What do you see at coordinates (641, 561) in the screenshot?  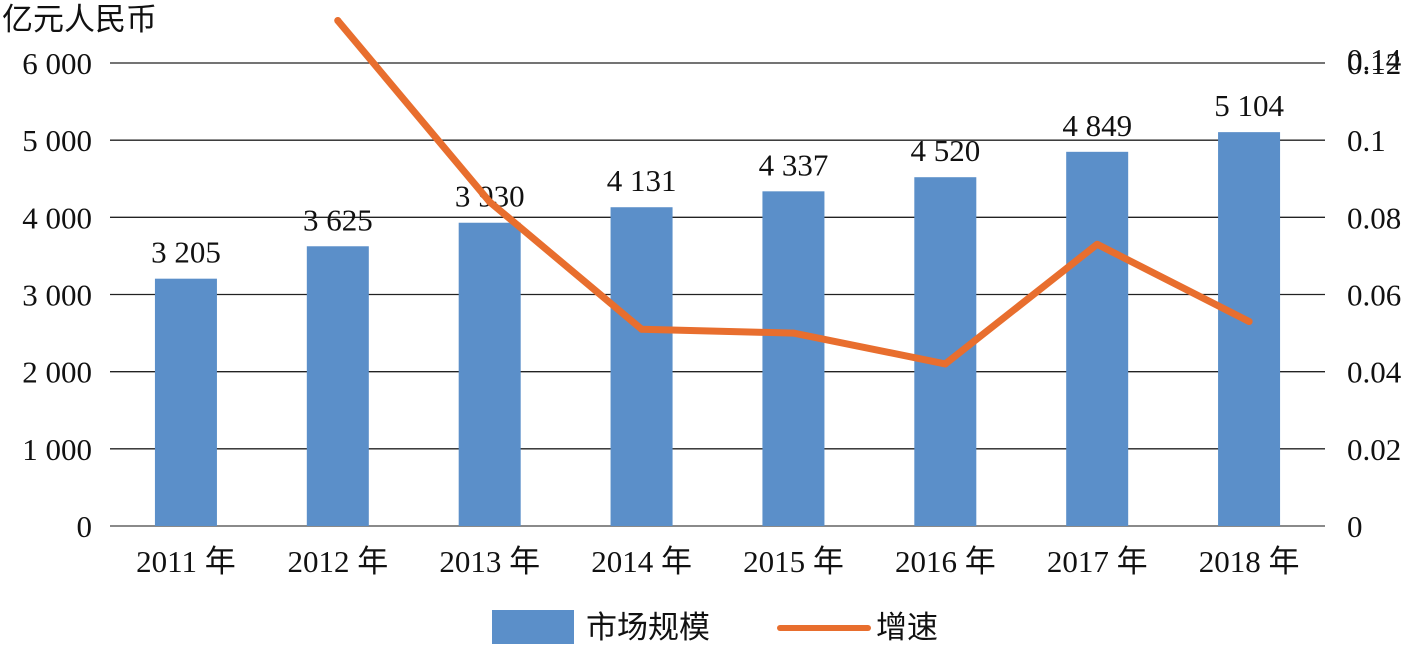 I see `x-tick-label: 2014 年` at bounding box center [641, 561].